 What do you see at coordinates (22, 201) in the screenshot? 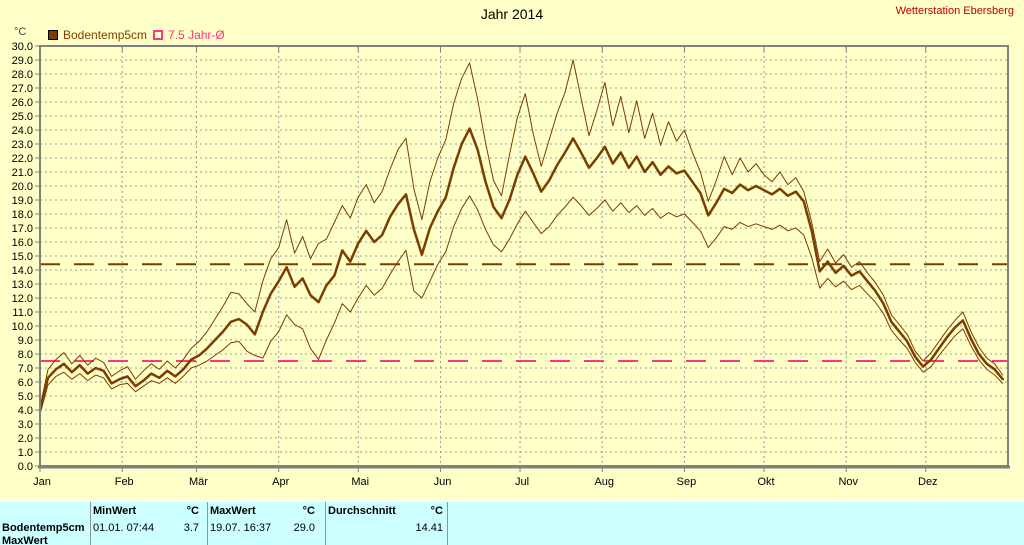
I see `y-tick-label: 19.0` at bounding box center [22, 201].